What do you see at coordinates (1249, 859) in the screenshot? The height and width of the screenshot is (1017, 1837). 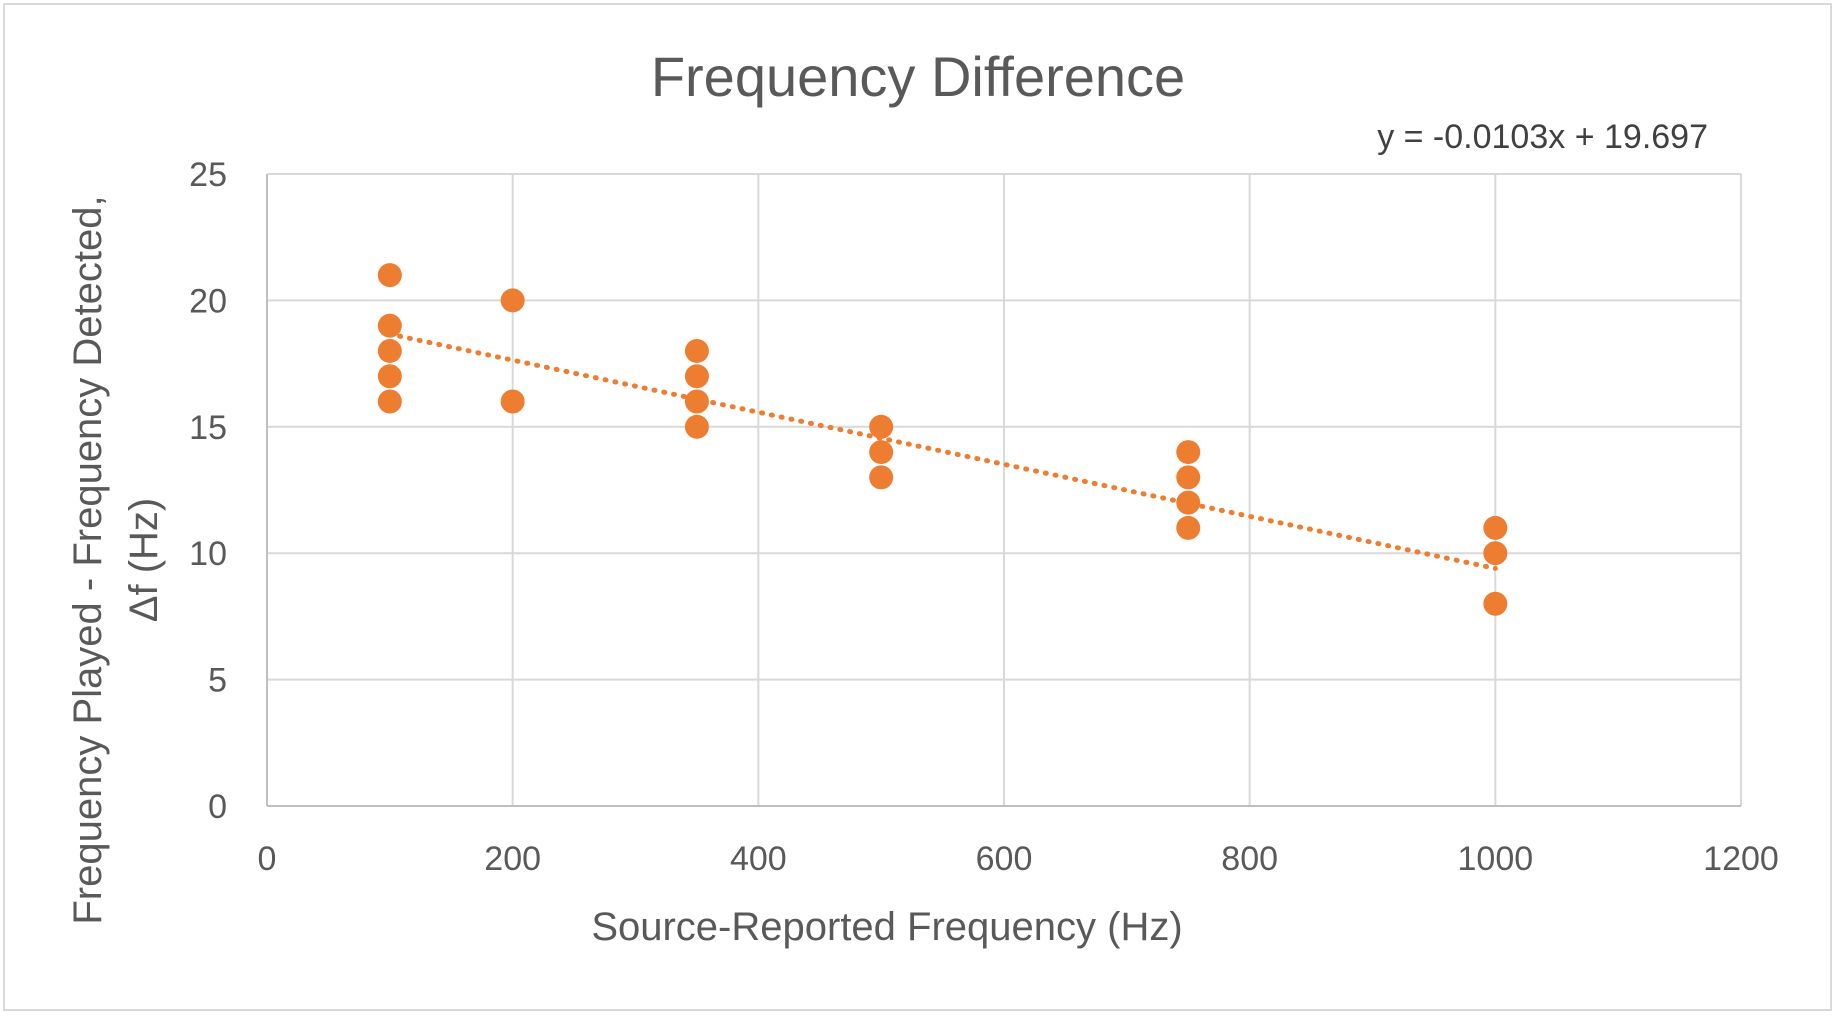 I see `x-tick-label: 800` at bounding box center [1249, 859].